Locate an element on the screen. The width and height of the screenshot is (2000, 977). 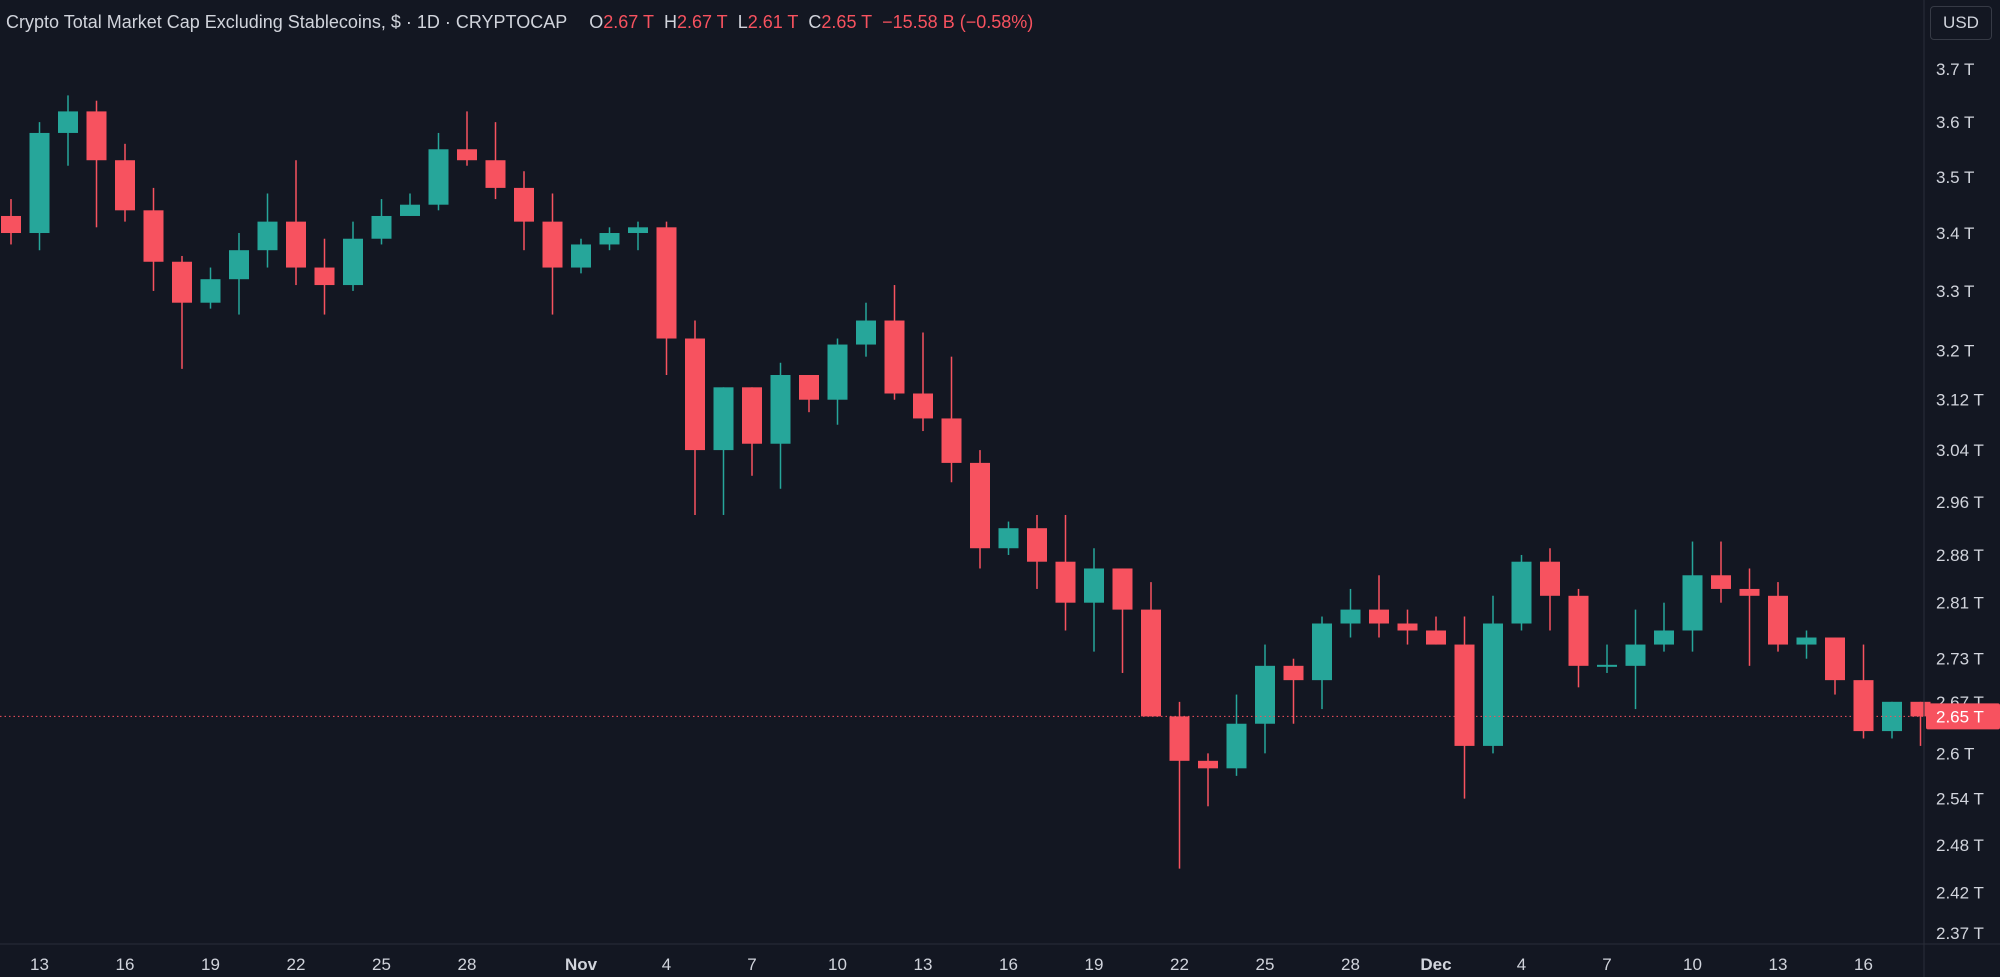
time-tick-label: 4 is located at coordinates (666, 964).